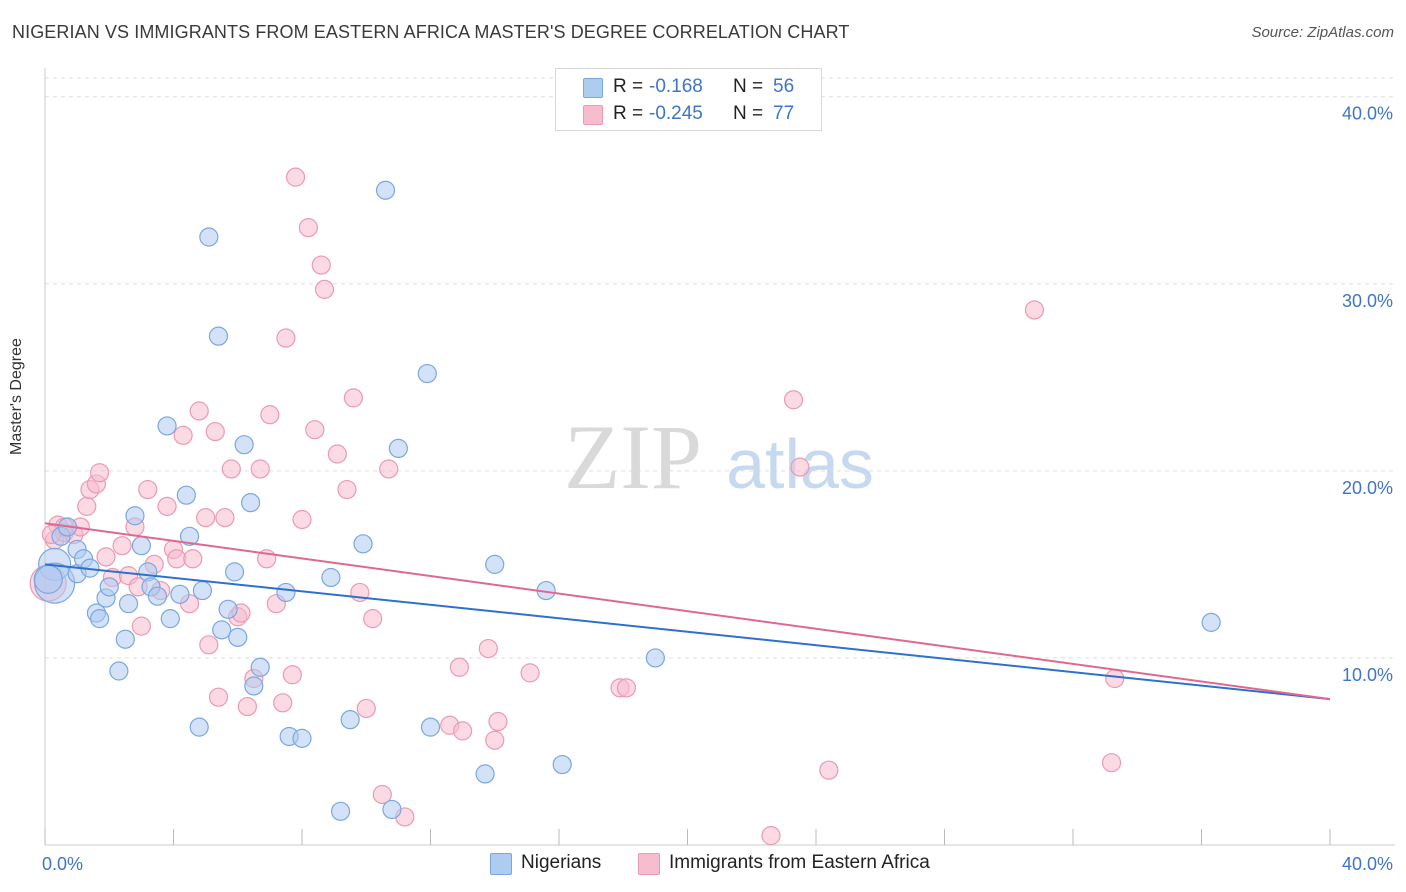  Describe the element at coordinates (719, 457) in the screenshot. I see `watermark: ZIP atlas` at that location.